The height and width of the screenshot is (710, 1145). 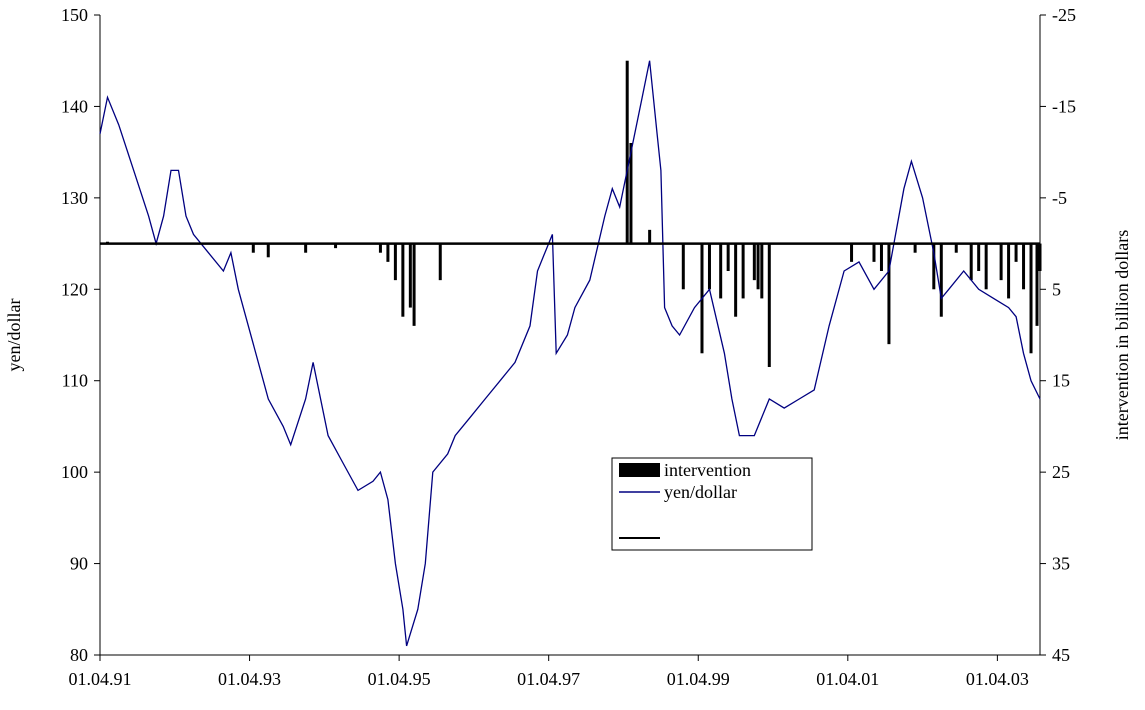 What do you see at coordinates (1061, 655) in the screenshot?
I see `y2-tick-label: 45` at bounding box center [1061, 655].